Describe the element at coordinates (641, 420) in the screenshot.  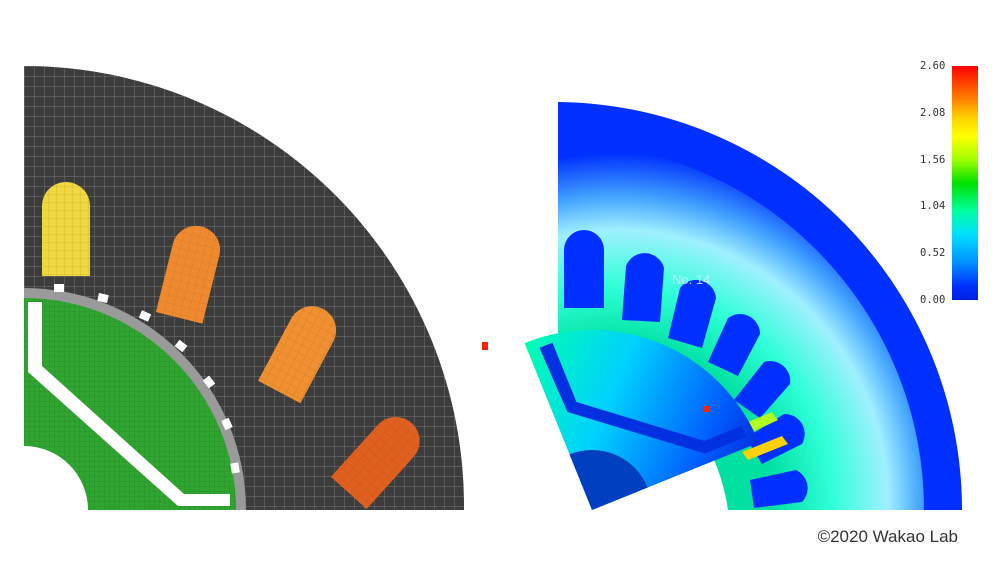
I see `rotor-sector` at that location.